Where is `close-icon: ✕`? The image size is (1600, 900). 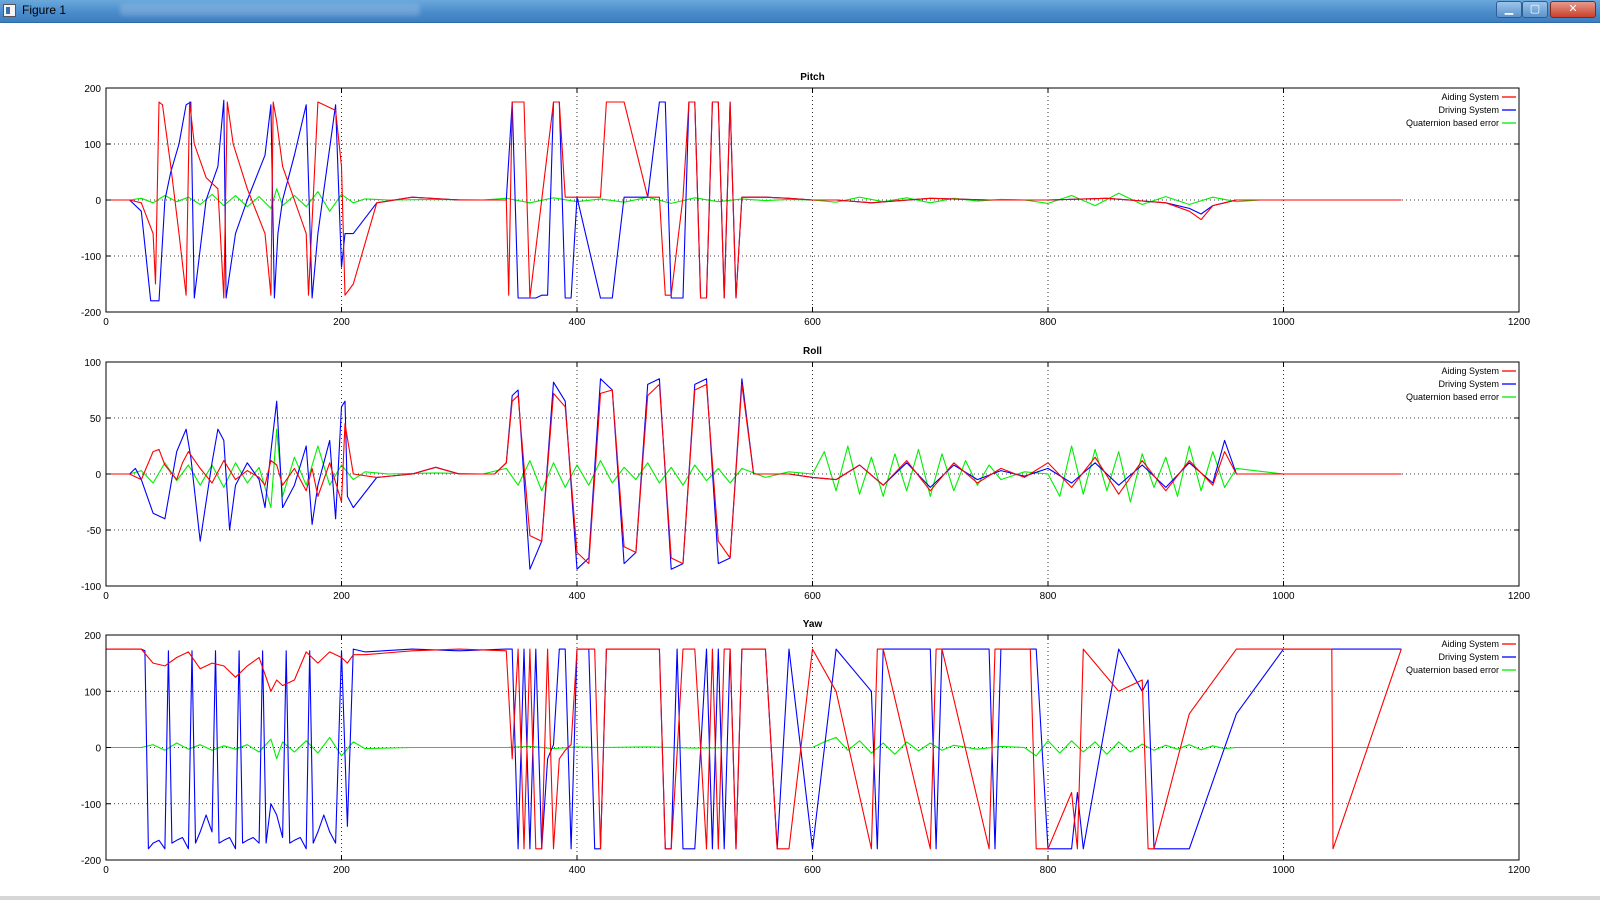
close-icon: ✕ is located at coordinates (1573, 9).